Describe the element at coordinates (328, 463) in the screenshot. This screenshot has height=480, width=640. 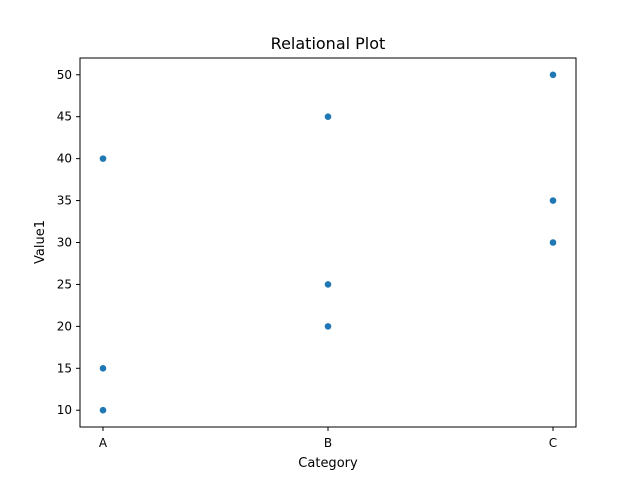
I see `x-axis-label: Category` at that location.